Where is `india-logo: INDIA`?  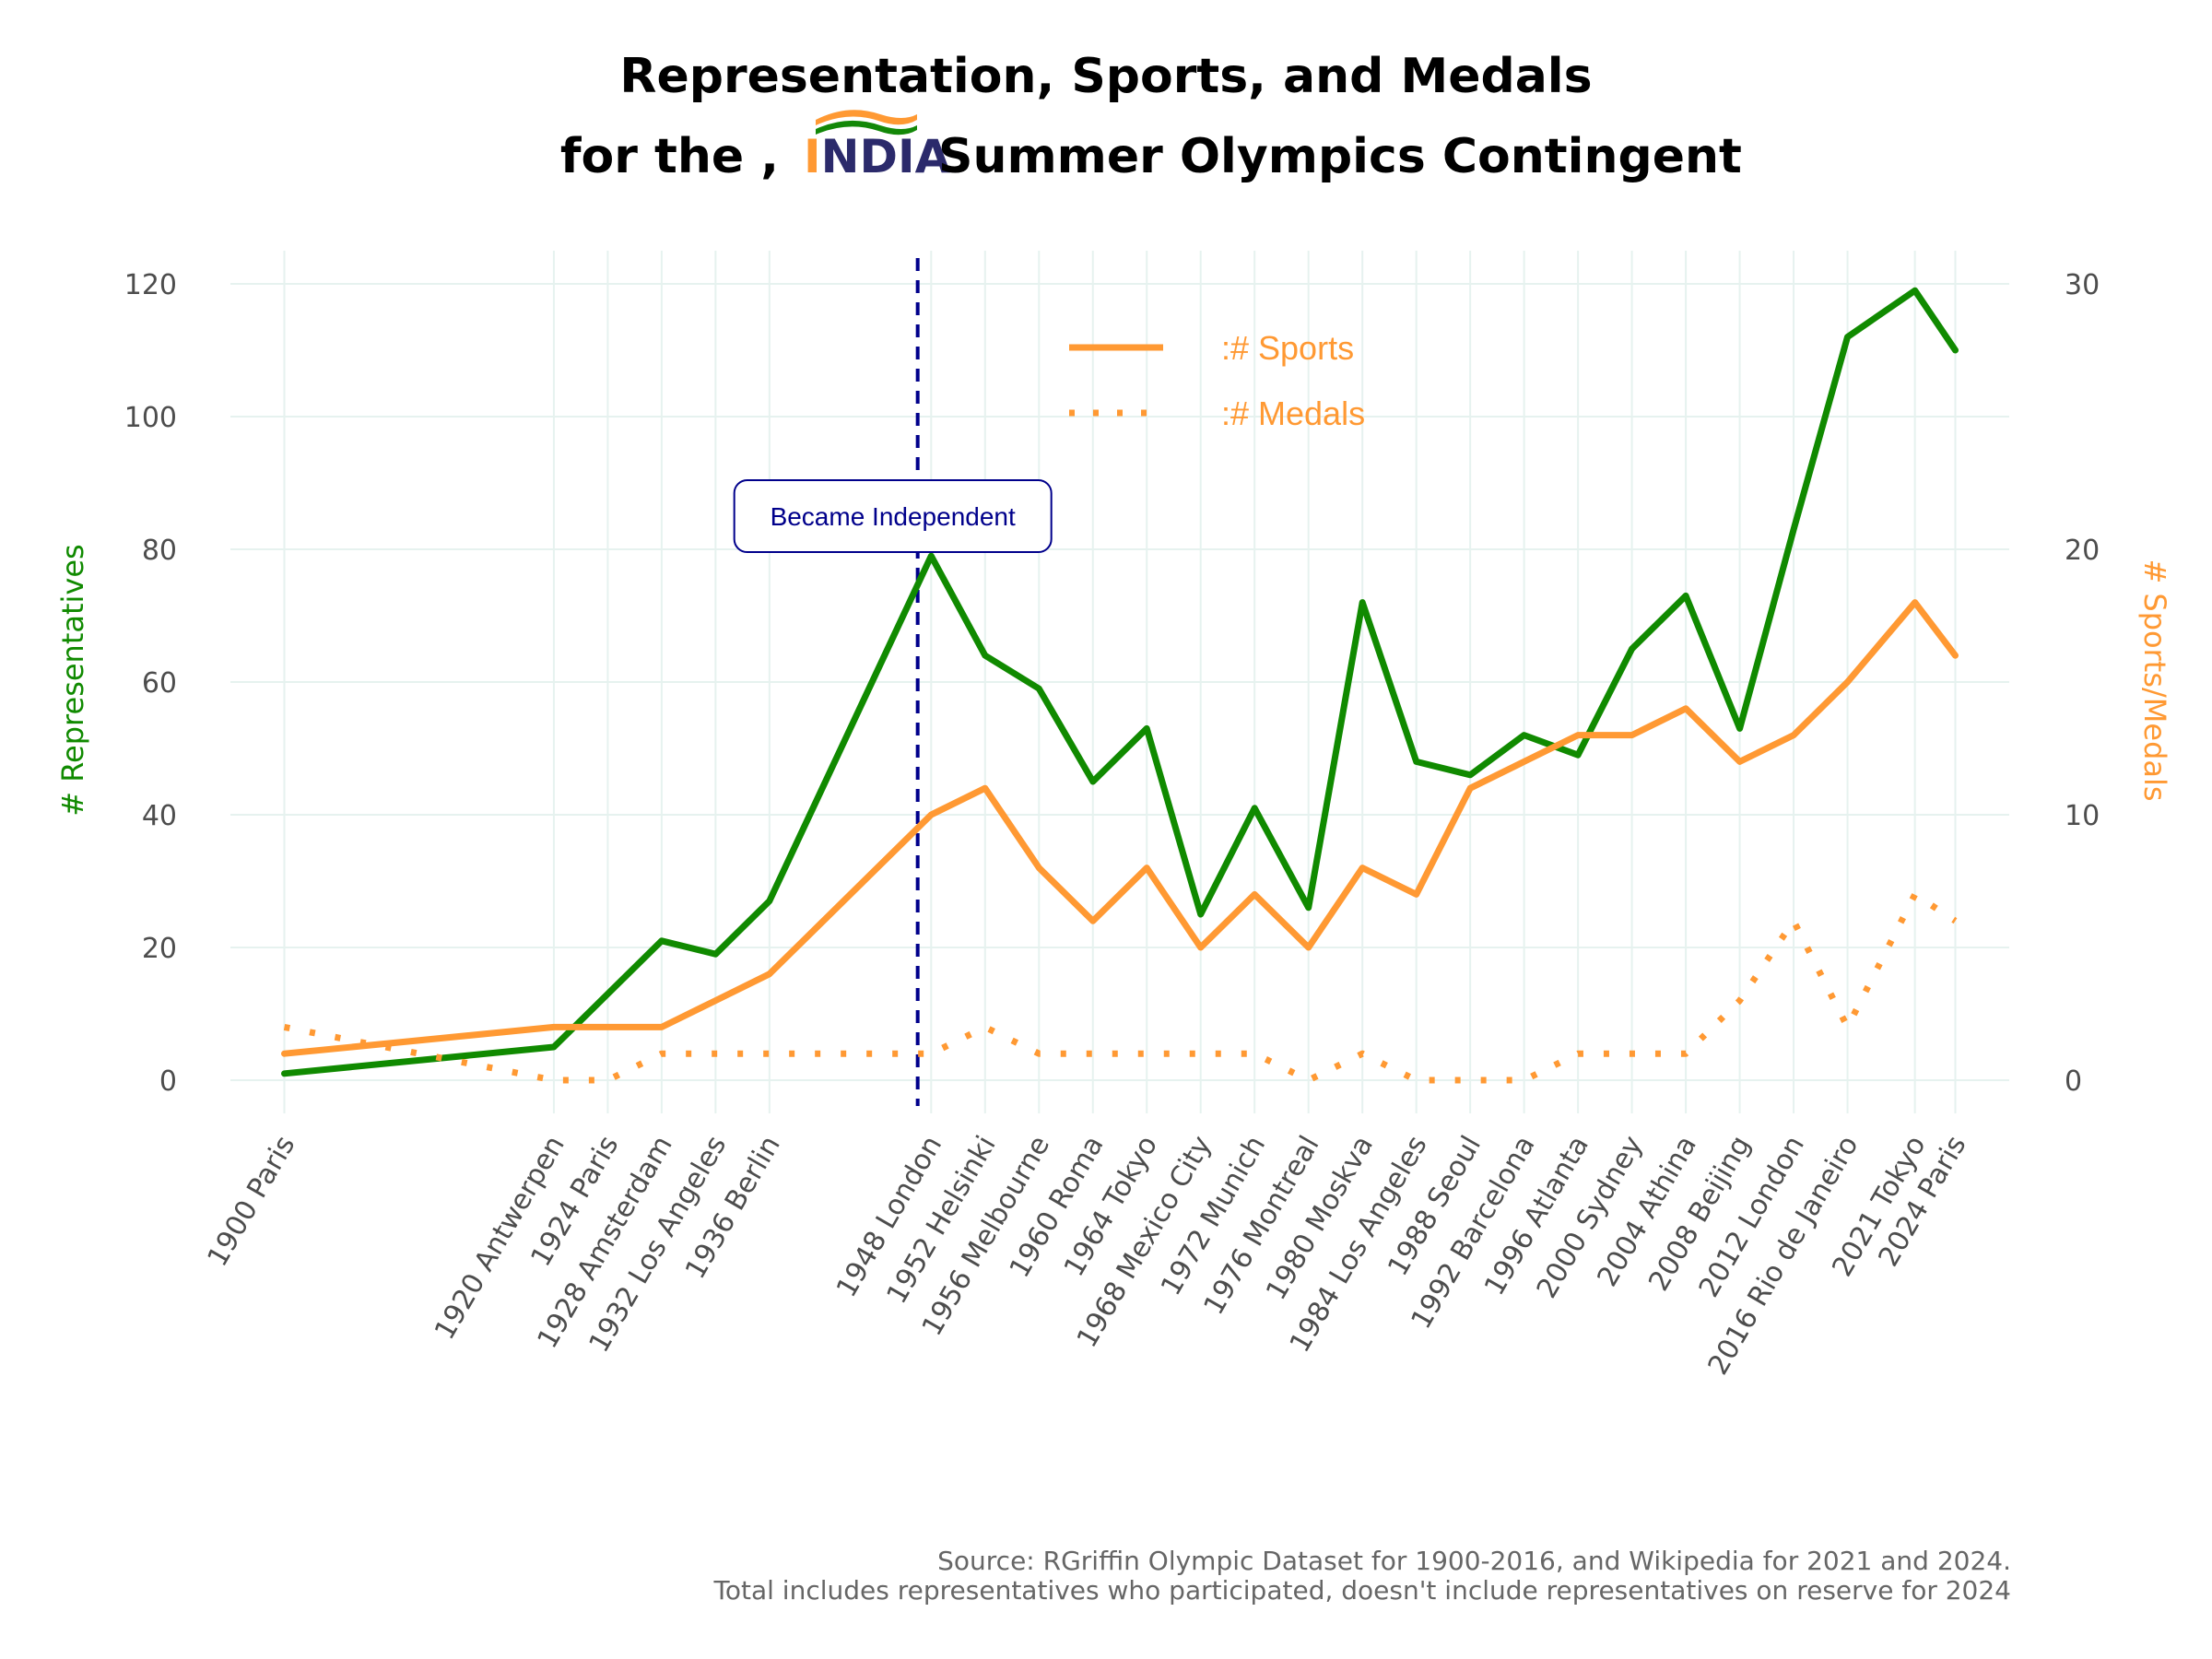 india-logo: INDIA is located at coordinates (877, 146).